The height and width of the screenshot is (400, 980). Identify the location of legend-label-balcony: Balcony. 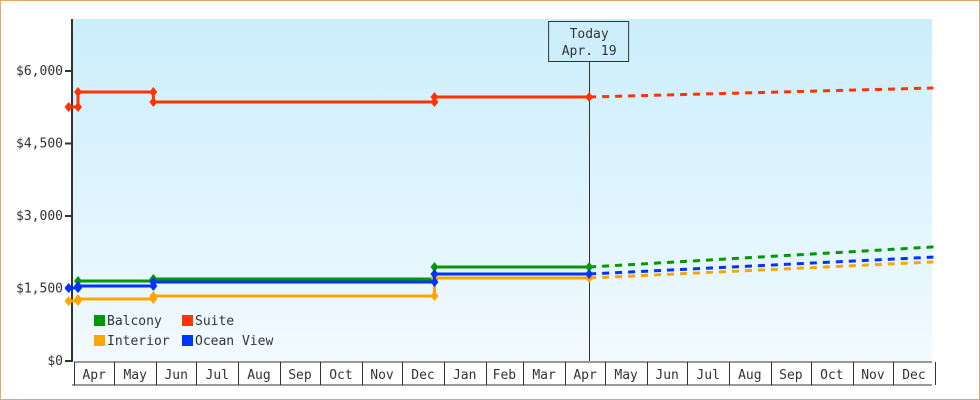
(134, 321).